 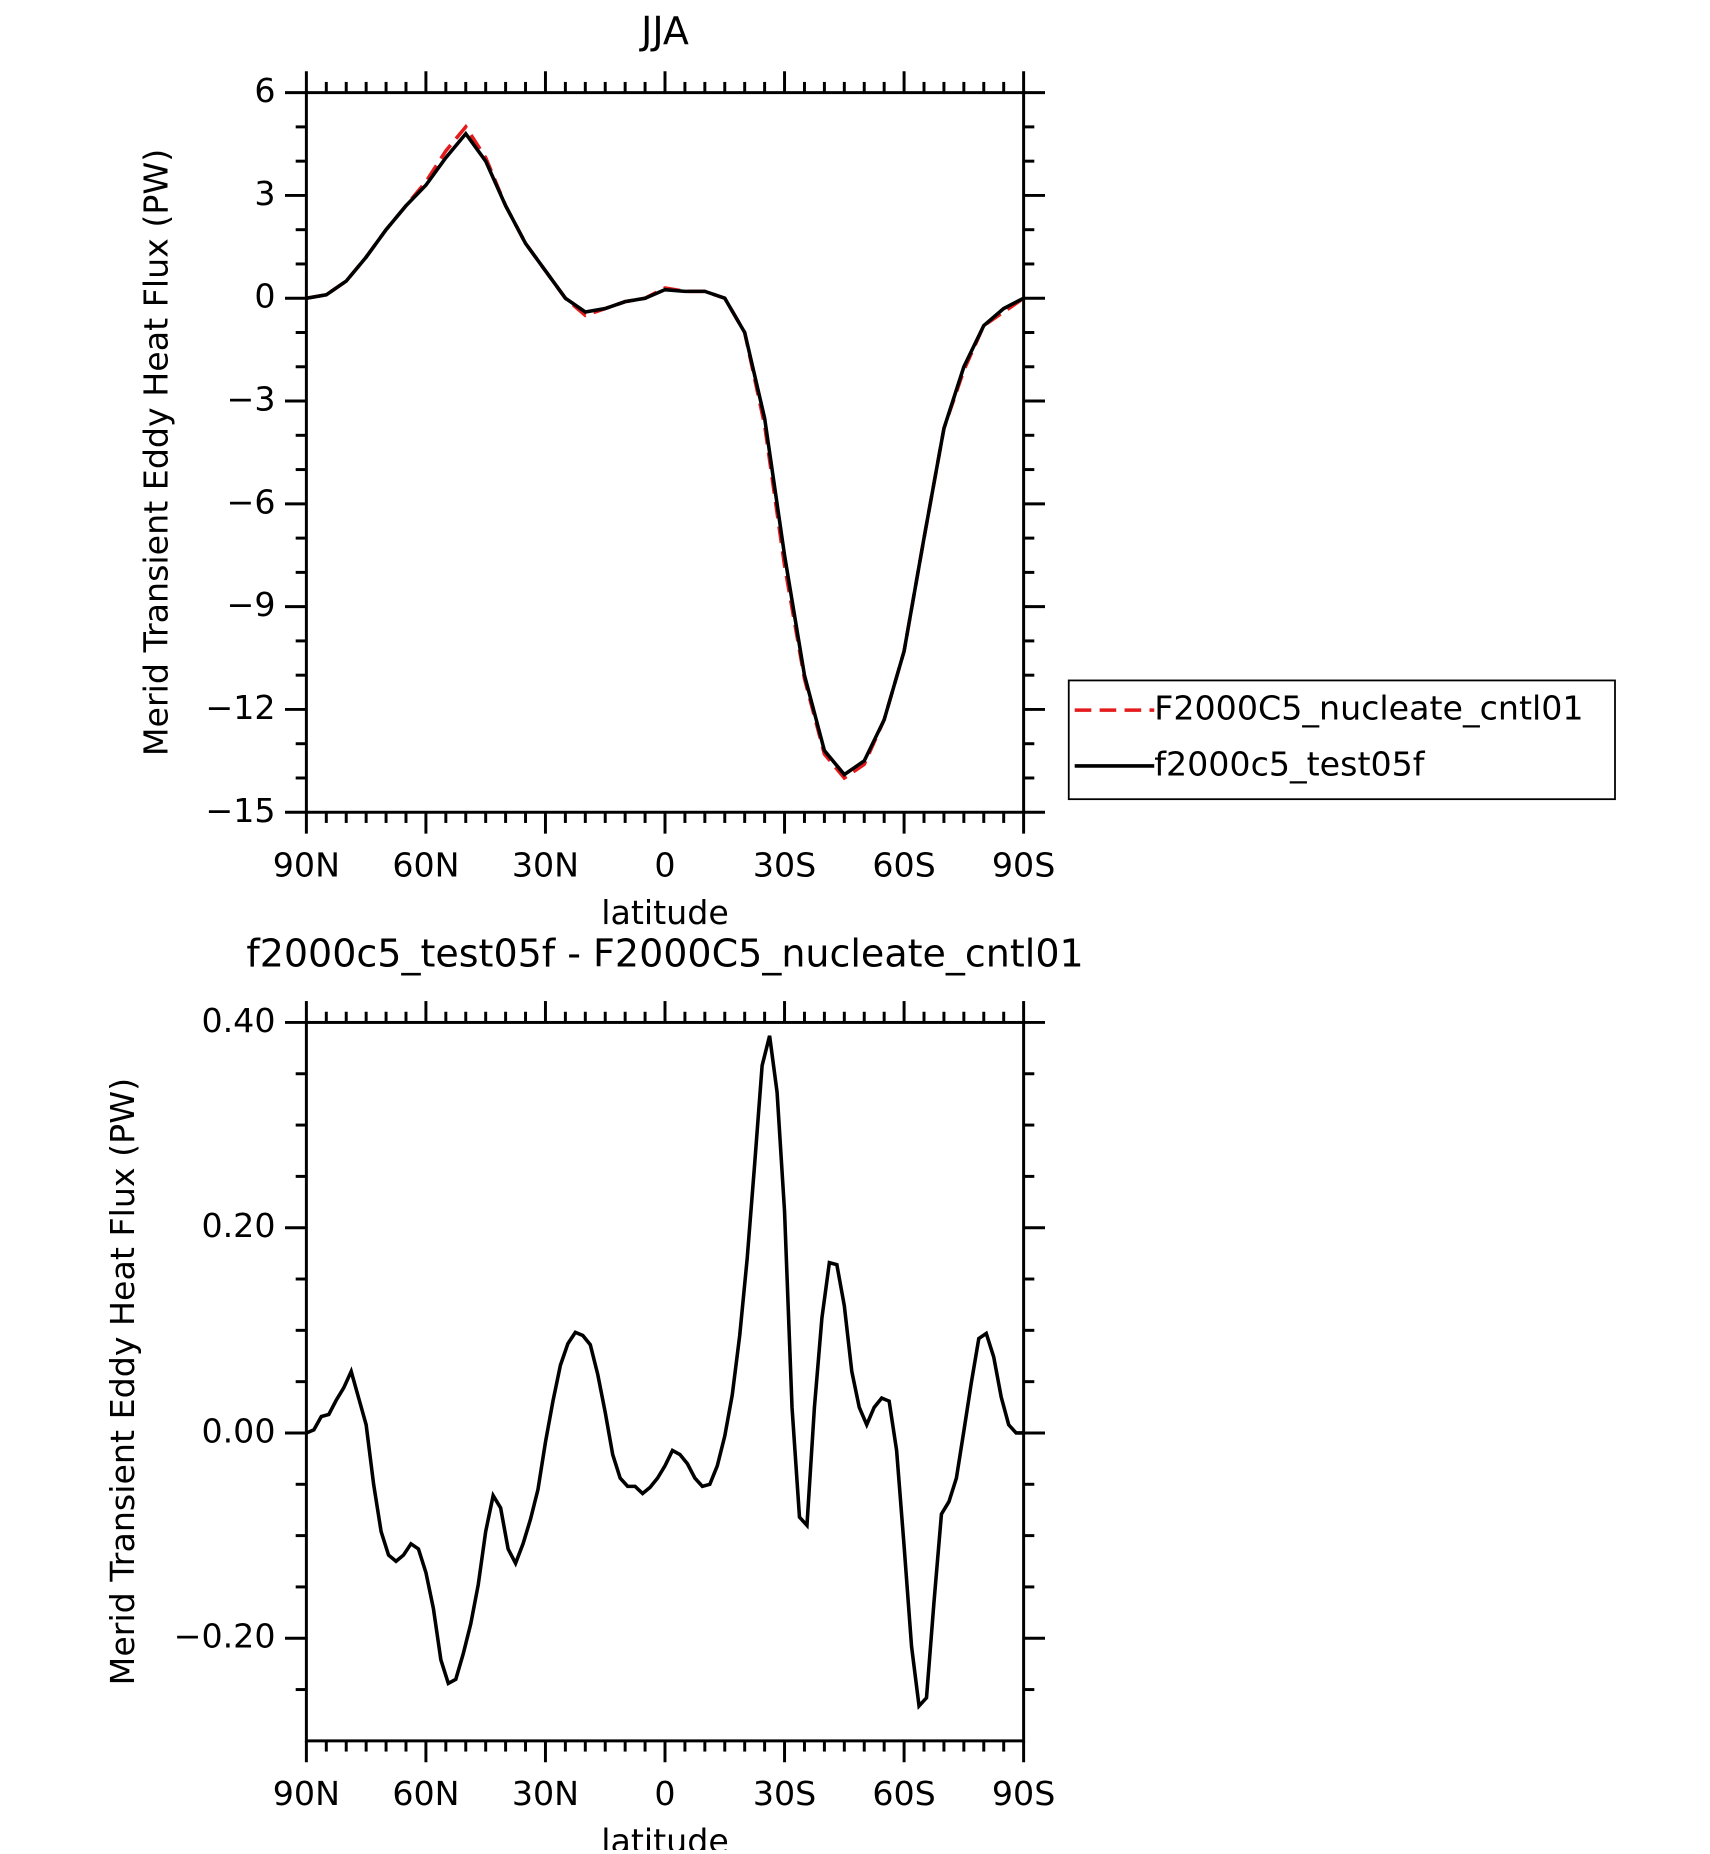 What do you see at coordinates (225, 1636) in the screenshot?
I see `y-tick-label: −0.20` at bounding box center [225, 1636].